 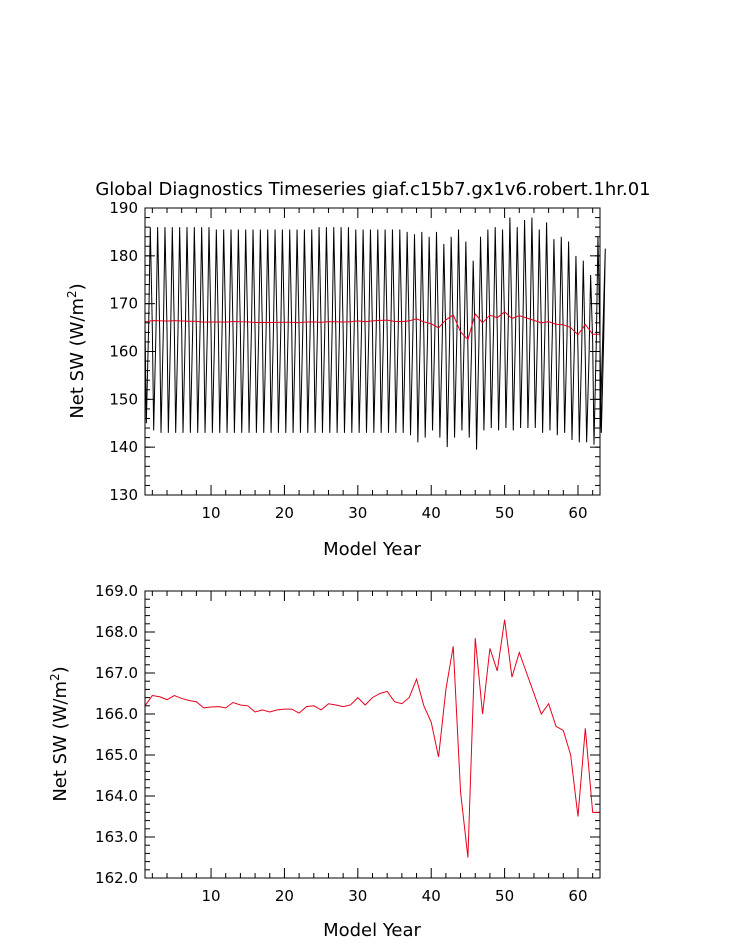 I want to click on y-tick-label: 130, so click(x=123, y=495).